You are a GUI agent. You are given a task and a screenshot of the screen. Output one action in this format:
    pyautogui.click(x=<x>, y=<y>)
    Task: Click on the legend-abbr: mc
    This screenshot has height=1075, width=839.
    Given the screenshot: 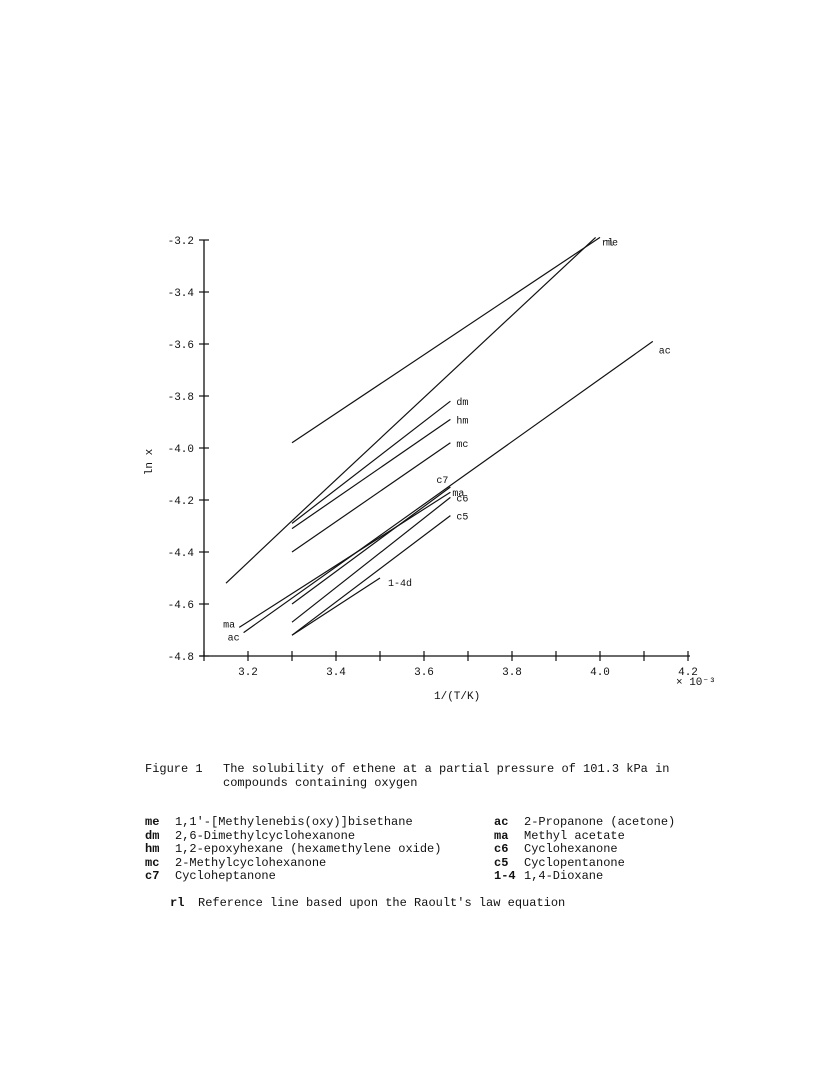 What is the action you would take?
    pyautogui.click(x=152, y=862)
    